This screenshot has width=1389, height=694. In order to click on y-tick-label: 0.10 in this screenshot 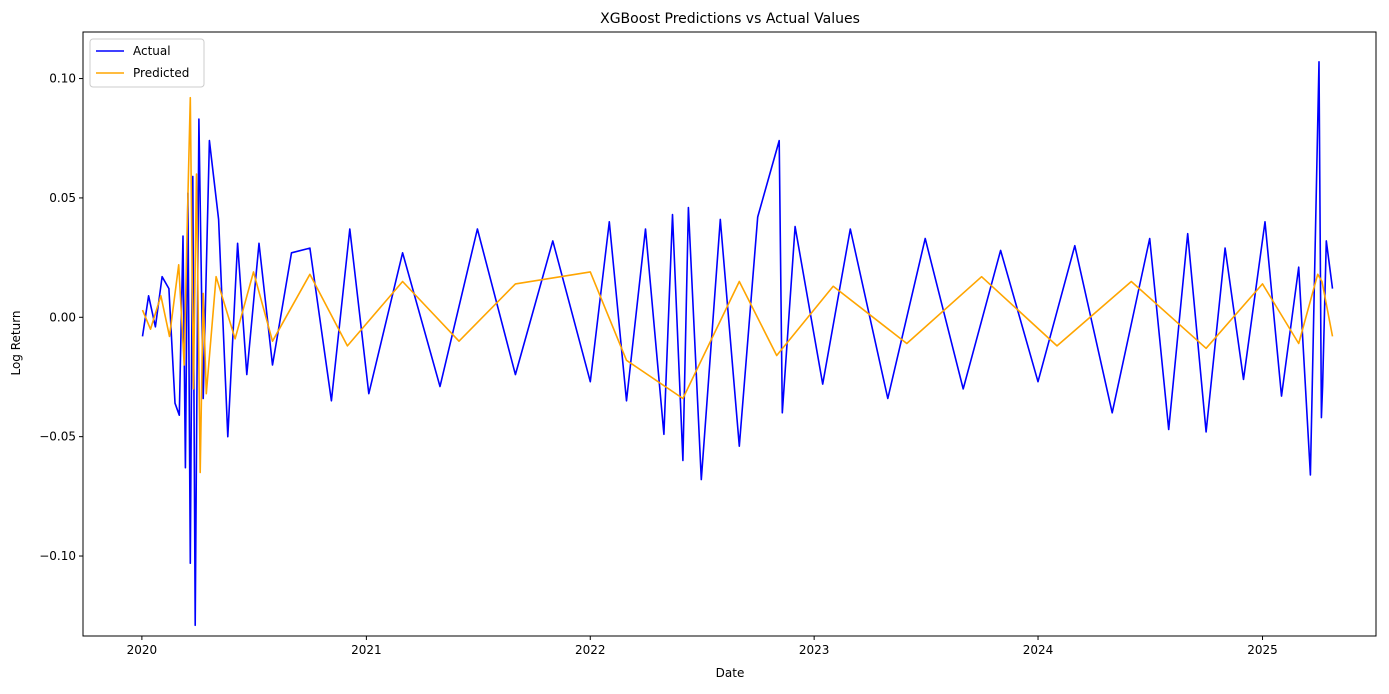, I will do `click(62, 79)`.